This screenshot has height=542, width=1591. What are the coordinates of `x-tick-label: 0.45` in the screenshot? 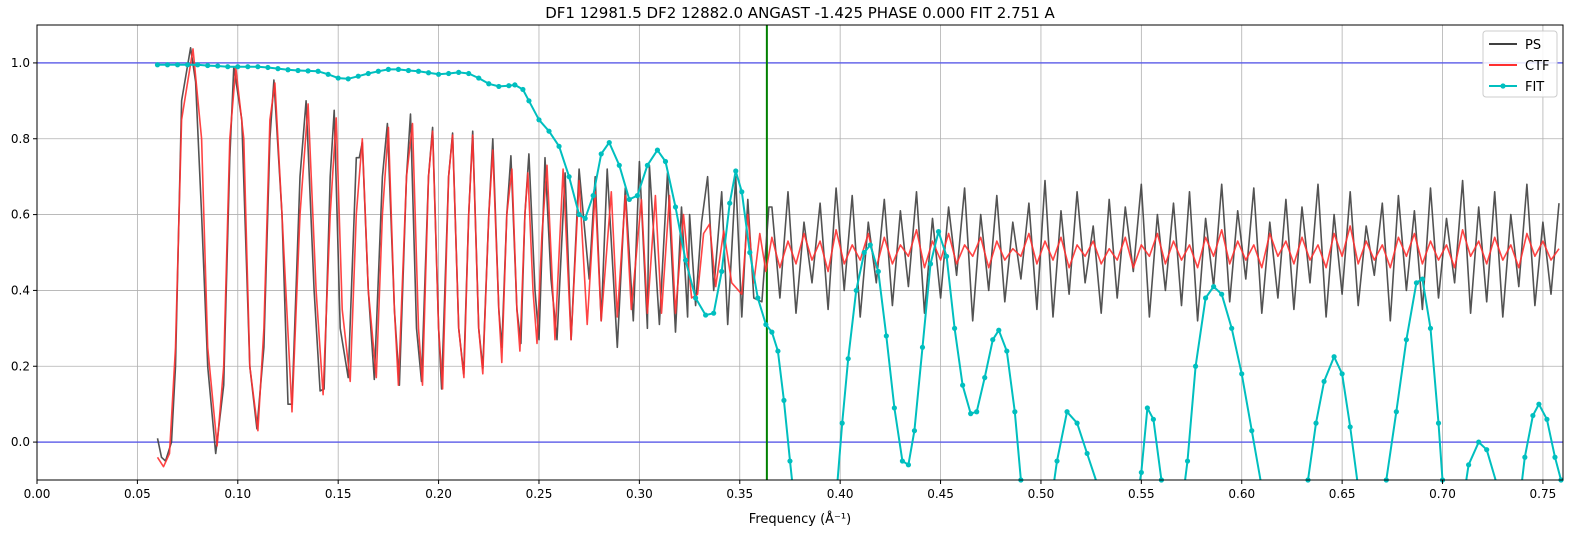 It's located at (940, 494).